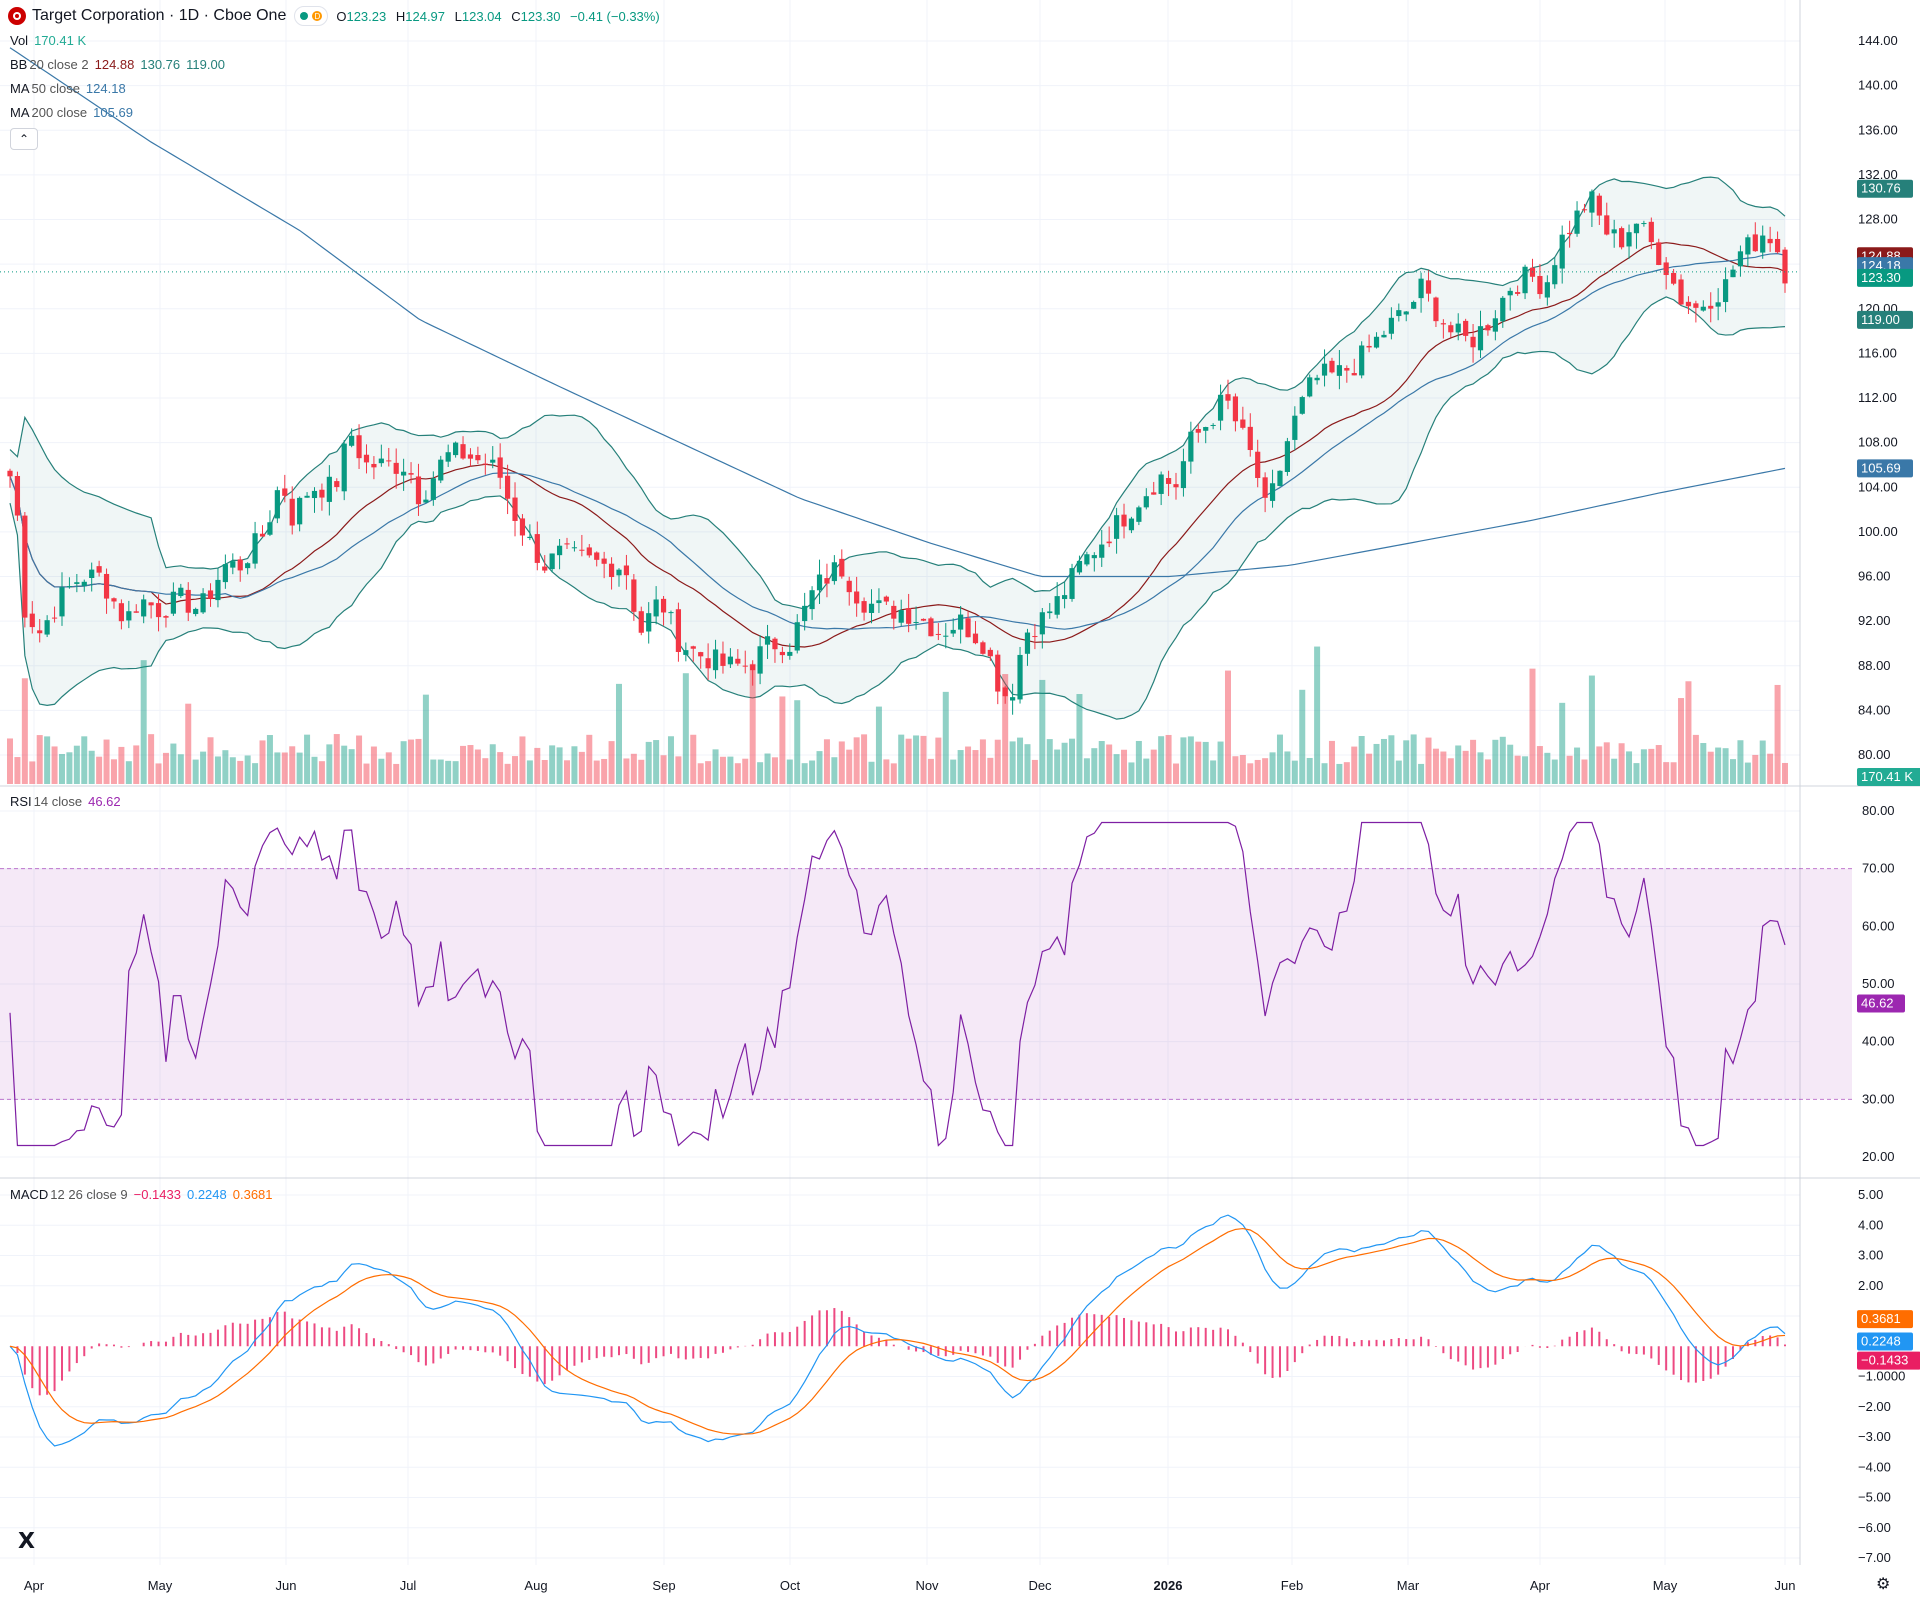 The width and height of the screenshot is (1920, 1600). I want to click on rsi-legend: RSI 14 close 46.62, so click(65, 801).